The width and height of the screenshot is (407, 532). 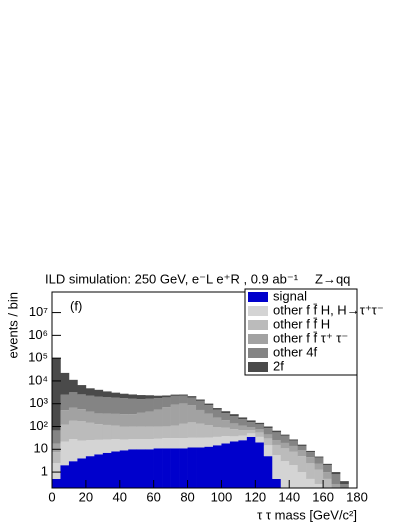 I want to click on legend-label: other 4f, so click(x=295, y=351).